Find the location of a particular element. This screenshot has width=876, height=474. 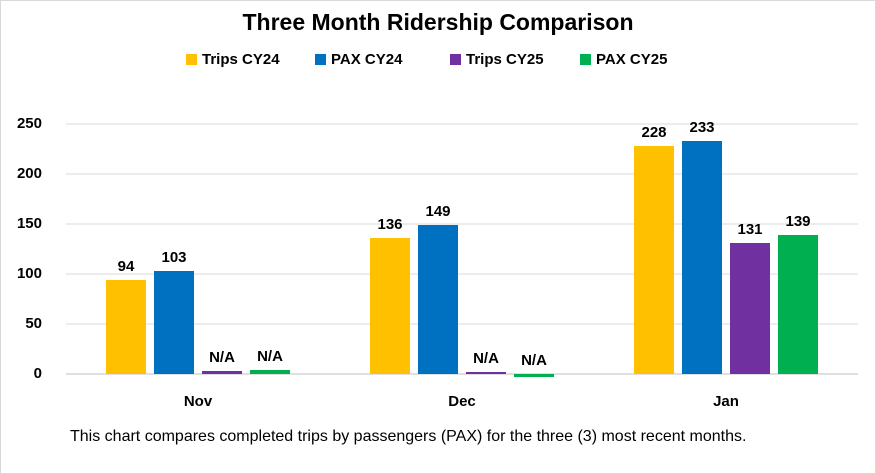

y-tick-label: 0 is located at coordinates (38, 373).